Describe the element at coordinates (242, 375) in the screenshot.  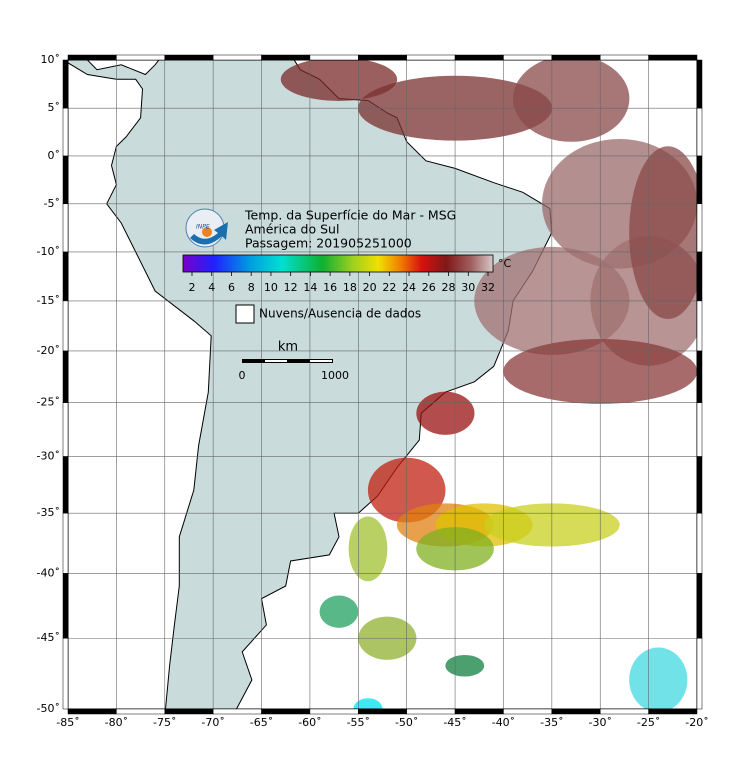
I see `scale-label: 0` at that location.